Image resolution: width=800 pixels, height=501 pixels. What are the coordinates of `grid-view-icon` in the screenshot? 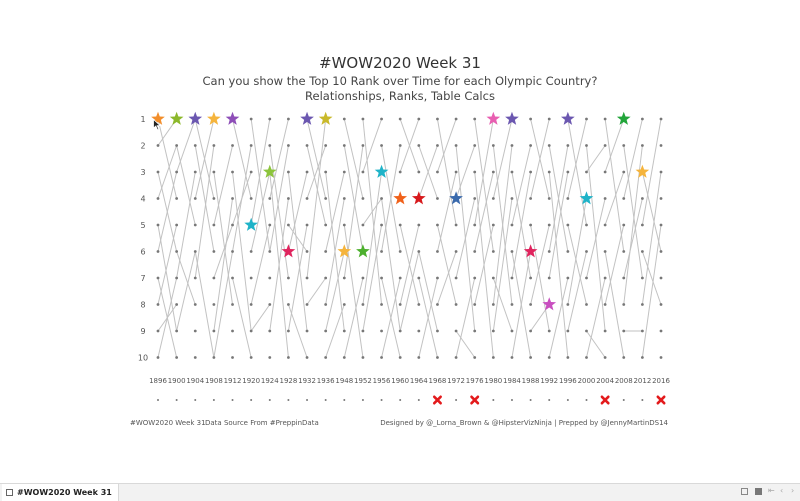 It's located at (744, 491).